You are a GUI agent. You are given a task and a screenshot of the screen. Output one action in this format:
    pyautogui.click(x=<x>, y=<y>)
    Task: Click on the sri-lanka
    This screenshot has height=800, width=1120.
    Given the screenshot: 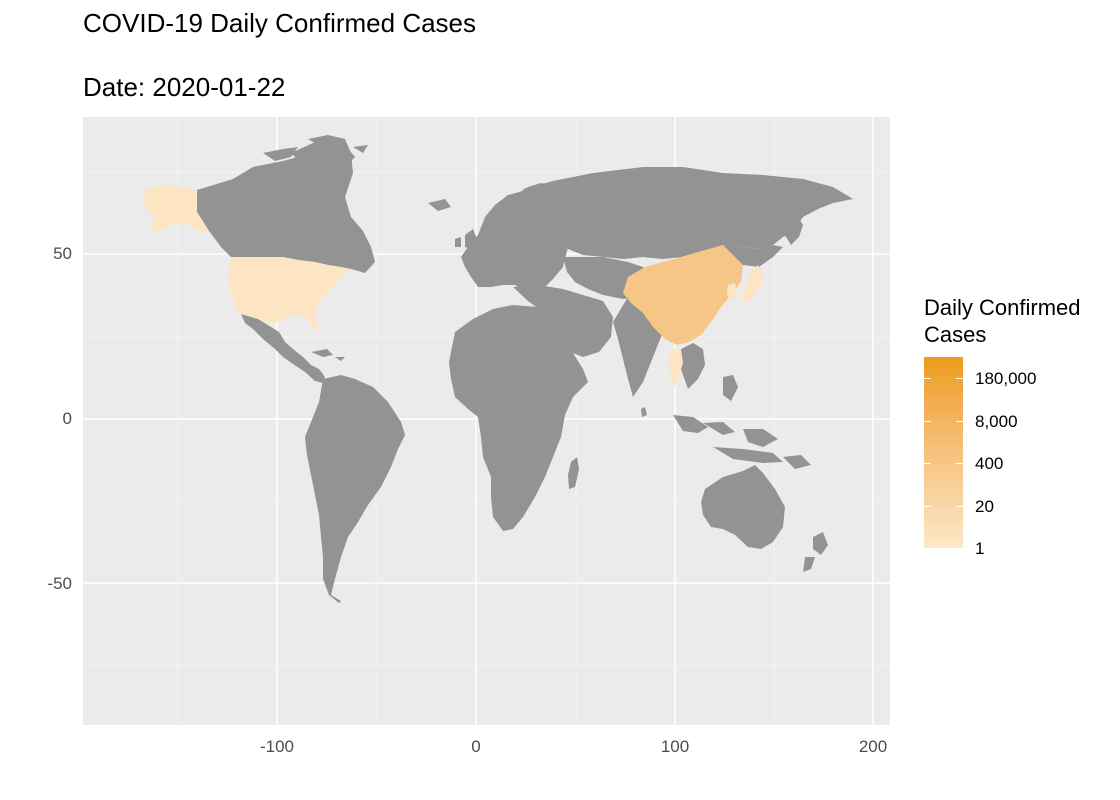 What is the action you would take?
    pyautogui.click(x=644, y=412)
    